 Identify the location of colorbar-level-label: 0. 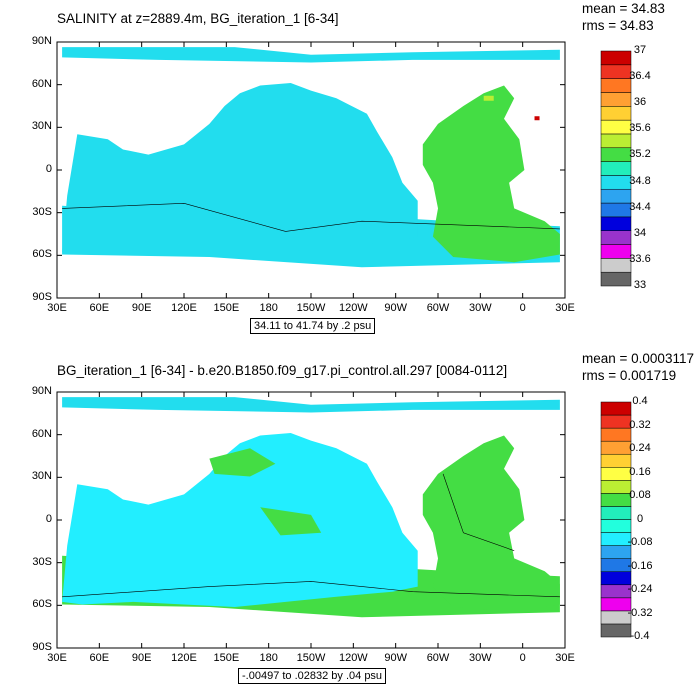
(640, 518).